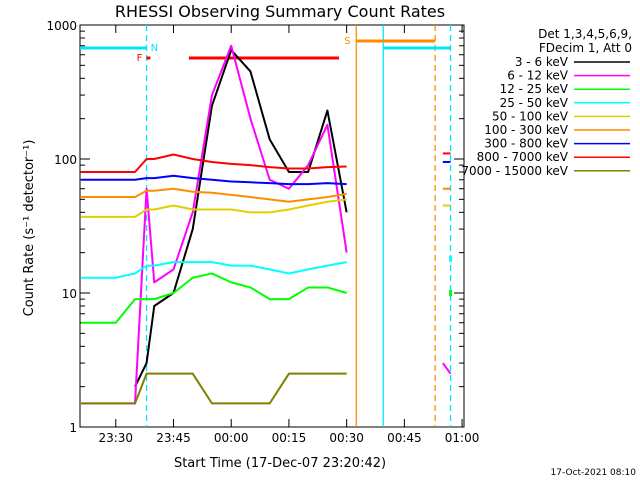 This screenshot has height=480, width=640. What do you see at coordinates (69, 294) in the screenshot?
I see `y-tick-label: 10` at bounding box center [69, 294].